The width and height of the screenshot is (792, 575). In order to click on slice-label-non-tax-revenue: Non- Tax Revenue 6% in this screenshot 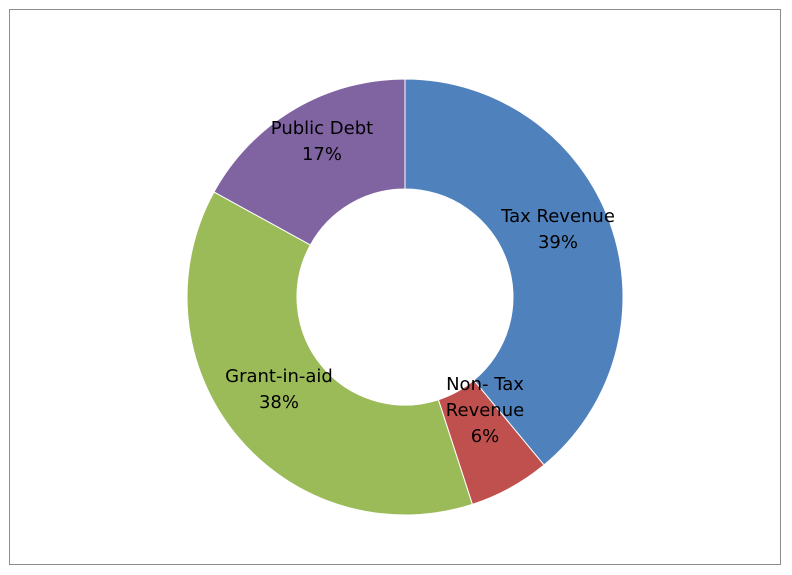, I will do `click(485, 410)`.